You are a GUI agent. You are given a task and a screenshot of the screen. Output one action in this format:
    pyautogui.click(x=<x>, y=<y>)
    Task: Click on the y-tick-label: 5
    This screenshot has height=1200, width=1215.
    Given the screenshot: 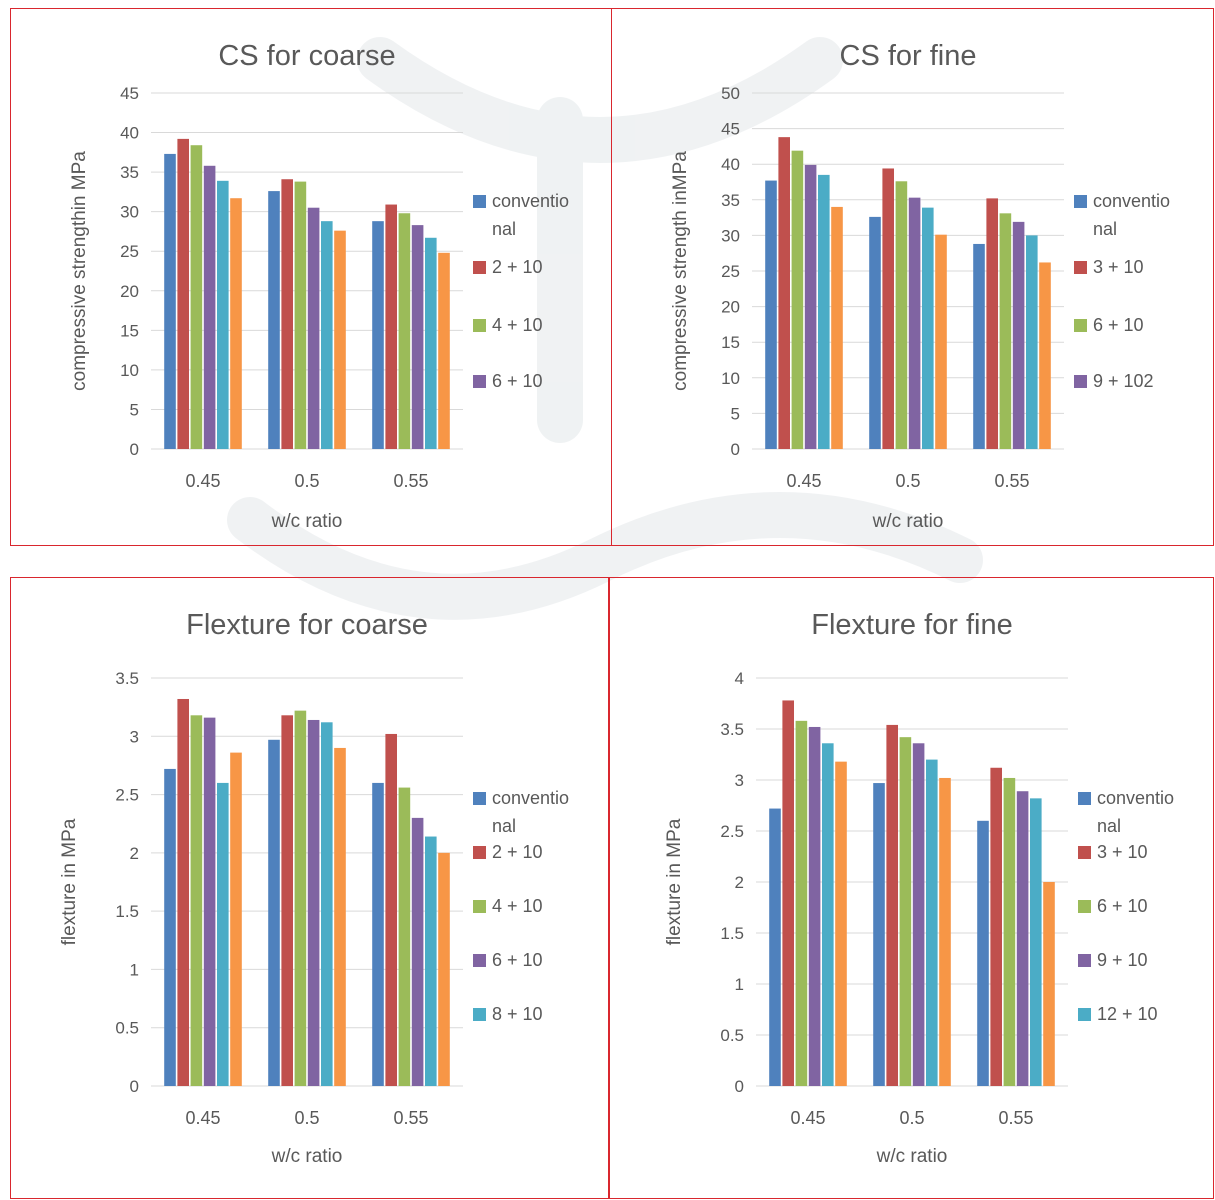 What is the action you would take?
    pyautogui.click(x=134, y=409)
    